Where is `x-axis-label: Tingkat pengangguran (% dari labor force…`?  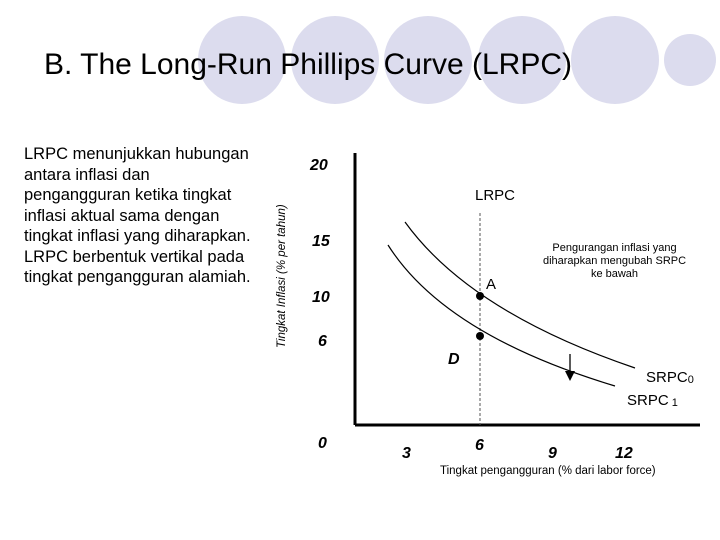
x-axis-label: Tingkat pengangguran (% dari labor force… is located at coordinates (548, 471).